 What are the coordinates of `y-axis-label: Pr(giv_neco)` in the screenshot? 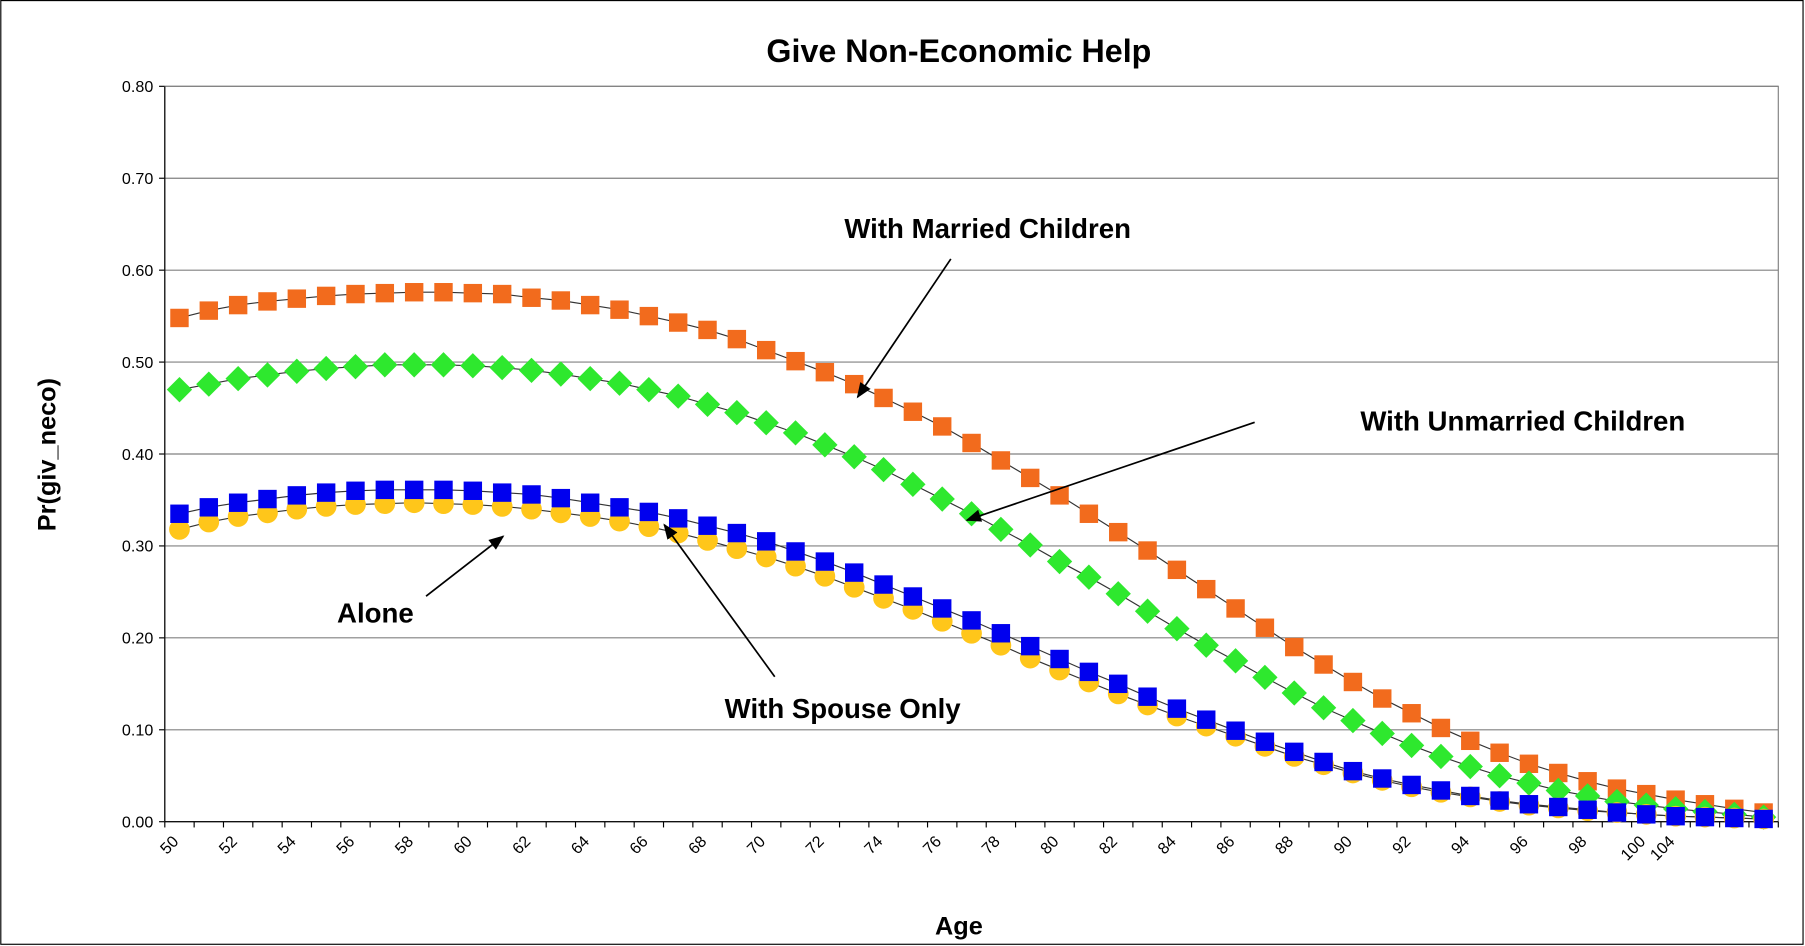 It's located at (47, 454).